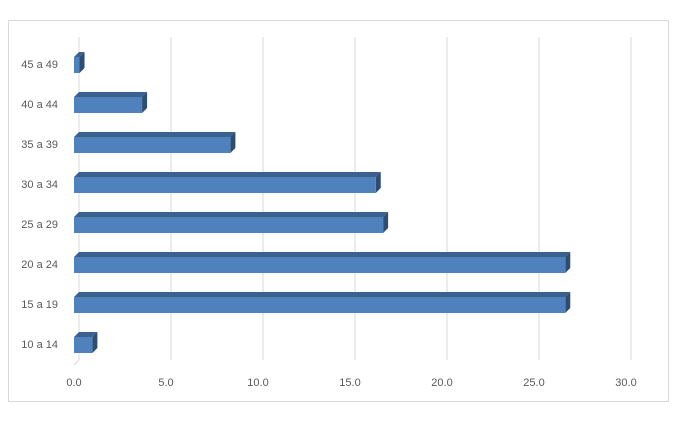 This screenshot has height=433, width=690. I want to click on x-tick-label: 15.0, so click(349, 383).